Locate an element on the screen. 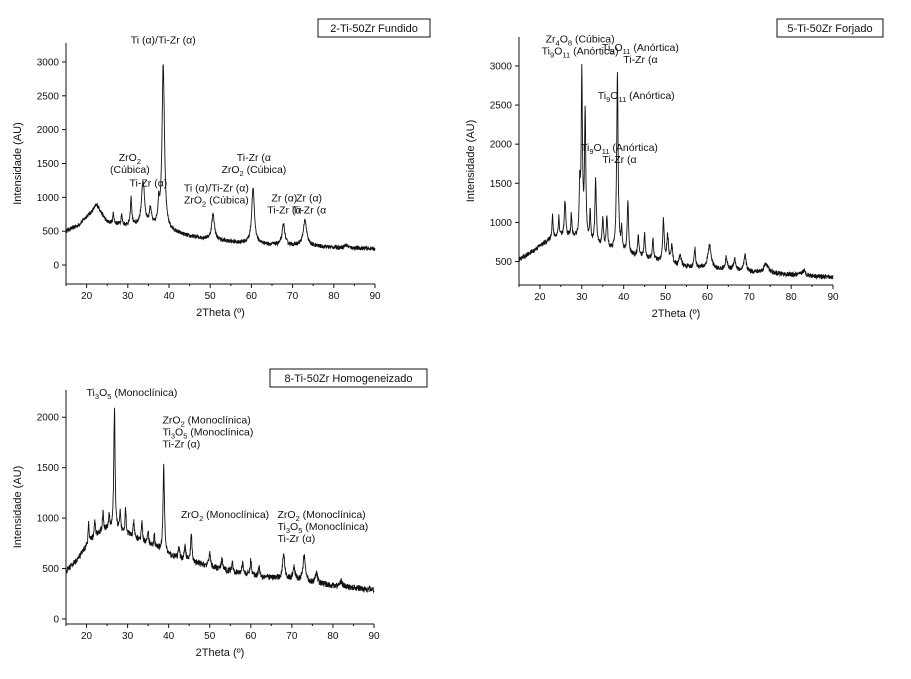 This screenshot has height=679, width=911. peak-annotation: Zr4O8 (Cúbica)Ti9O11 (Anórtica) is located at coordinates (580, 46).